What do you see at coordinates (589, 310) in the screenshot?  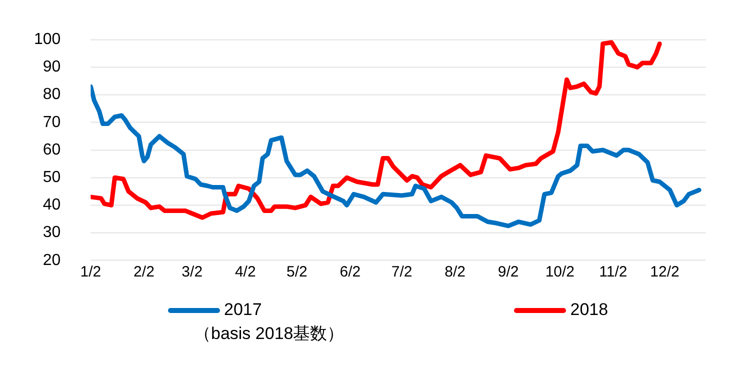 I see `legend-label: 2018` at bounding box center [589, 310].